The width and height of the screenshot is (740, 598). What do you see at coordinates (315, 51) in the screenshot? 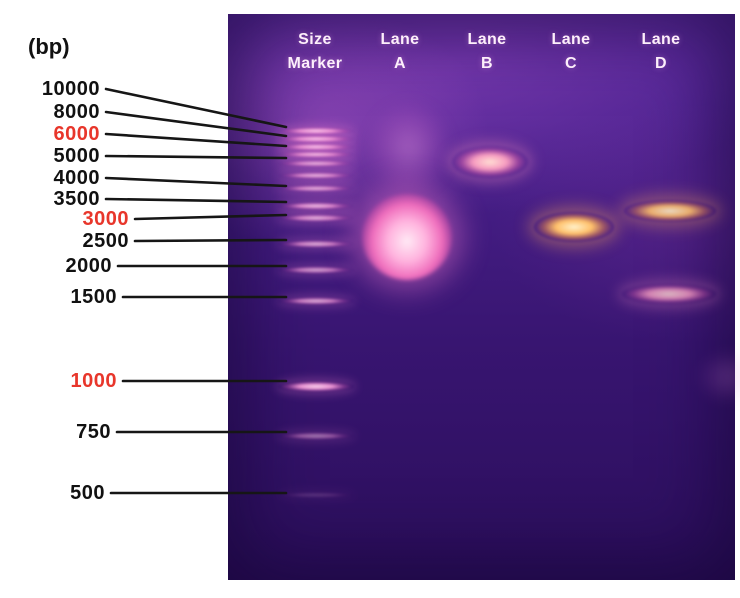
I see `lane-header-marker: Size Marker` at bounding box center [315, 51].